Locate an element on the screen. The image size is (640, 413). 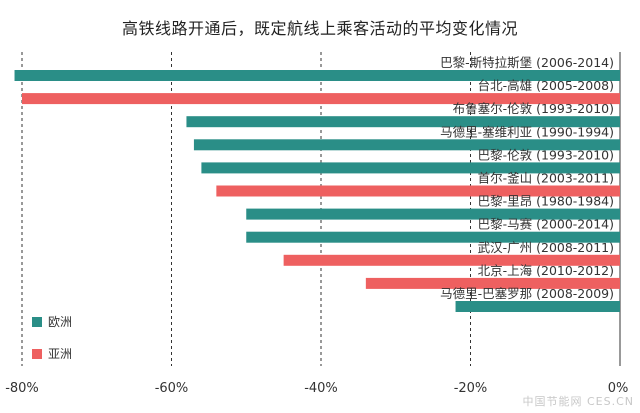
category-label-7: 巴黎-马赛 (2000-2014) is located at coordinates (546, 224).